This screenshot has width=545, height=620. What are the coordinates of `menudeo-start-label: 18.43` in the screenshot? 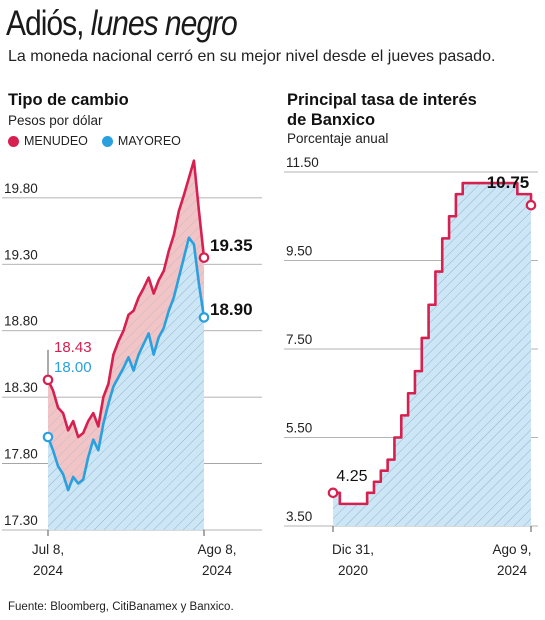 It's located at (73, 347).